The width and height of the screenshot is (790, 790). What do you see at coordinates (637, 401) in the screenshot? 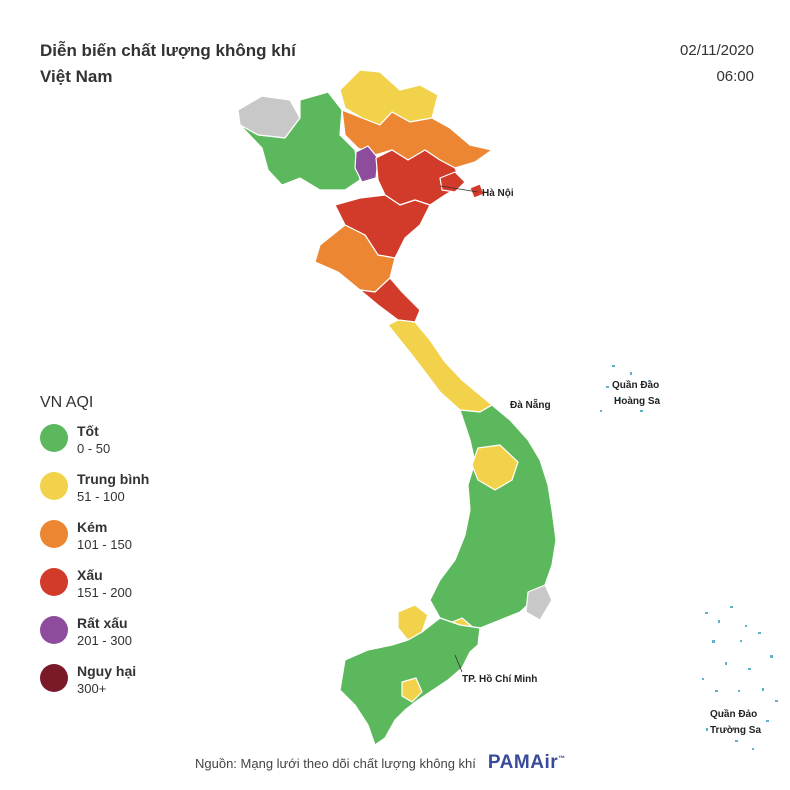
I see `hoangsa-label-2: Hoàng Sa` at bounding box center [637, 401].